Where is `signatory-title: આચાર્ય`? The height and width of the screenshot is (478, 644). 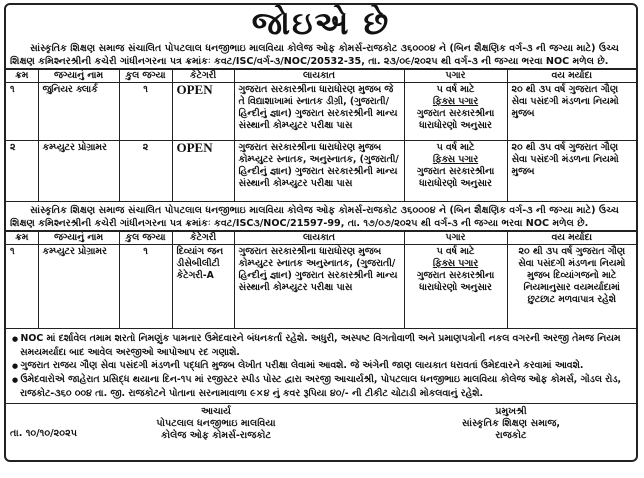
signatory-title: આચાર્ય is located at coordinates (216, 411).